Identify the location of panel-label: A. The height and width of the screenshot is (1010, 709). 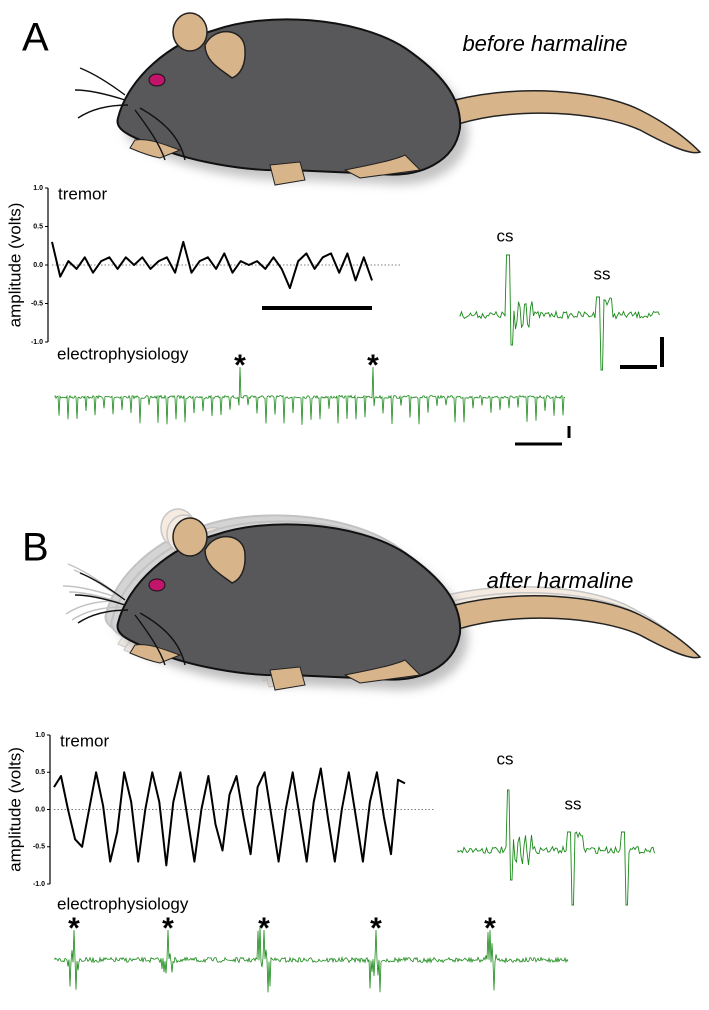
(35, 38).